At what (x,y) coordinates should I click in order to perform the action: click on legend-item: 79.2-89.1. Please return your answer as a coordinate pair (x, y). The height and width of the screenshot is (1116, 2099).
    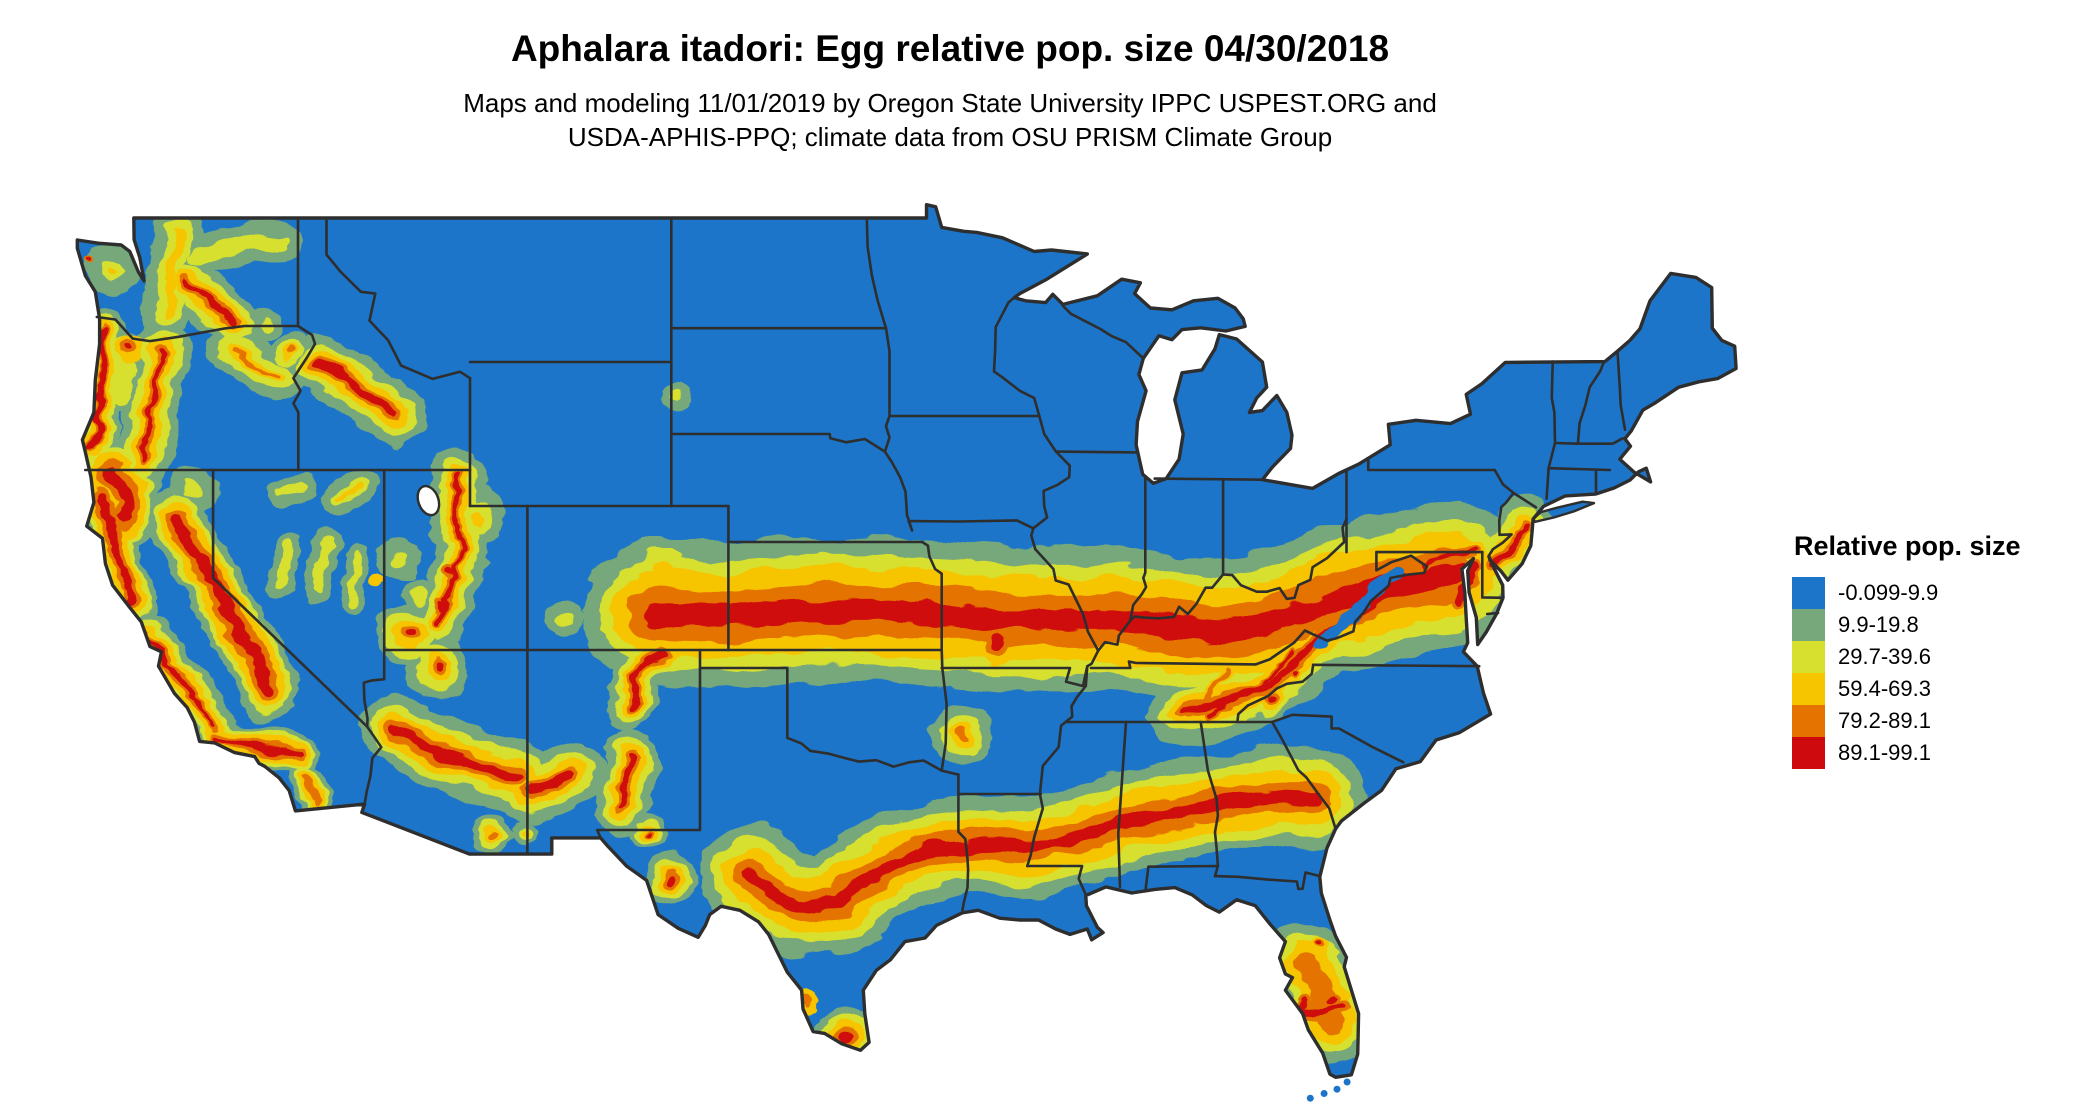
    Looking at the image, I should click on (1906, 721).